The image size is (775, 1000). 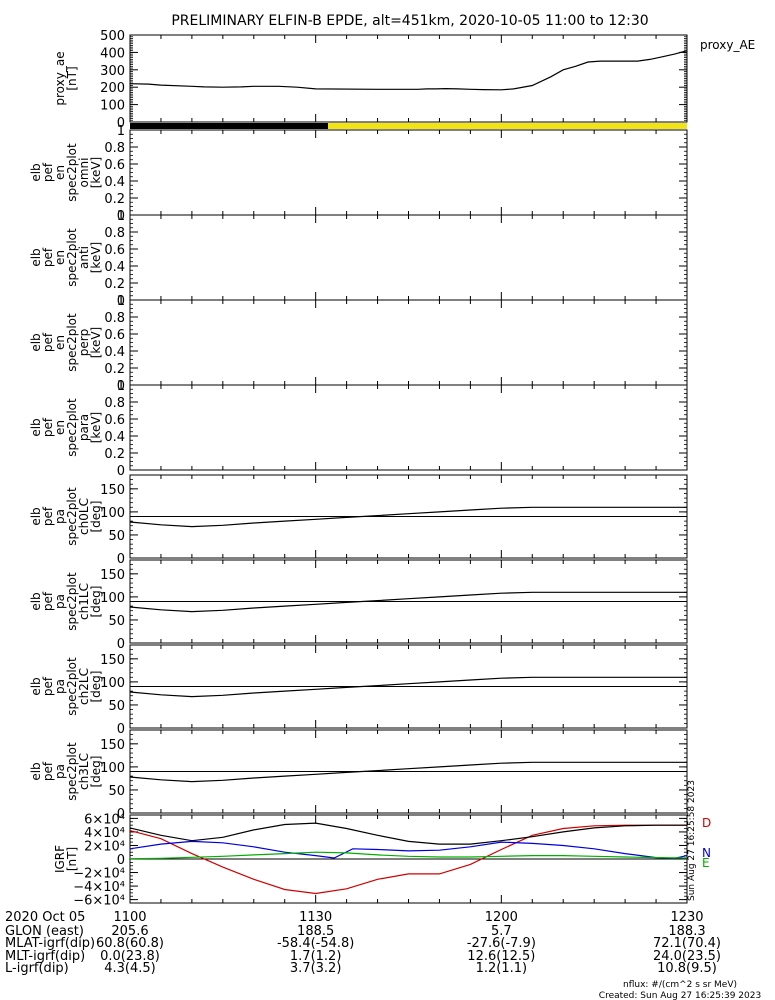 What do you see at coordinates (104, 846) in the screenshot?
I see `ytick-label: 2×10⁴` at bounding box center [104, 846].